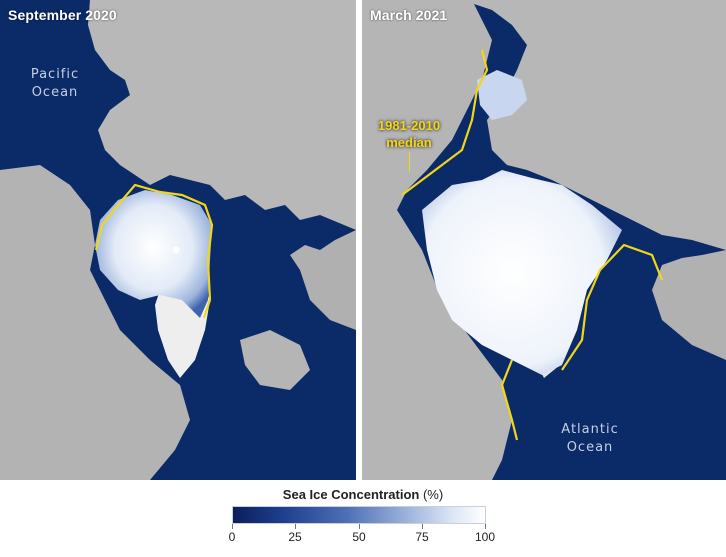  I want to click on legend-title: Sea Ice Concentration (%), so click(363, 494).